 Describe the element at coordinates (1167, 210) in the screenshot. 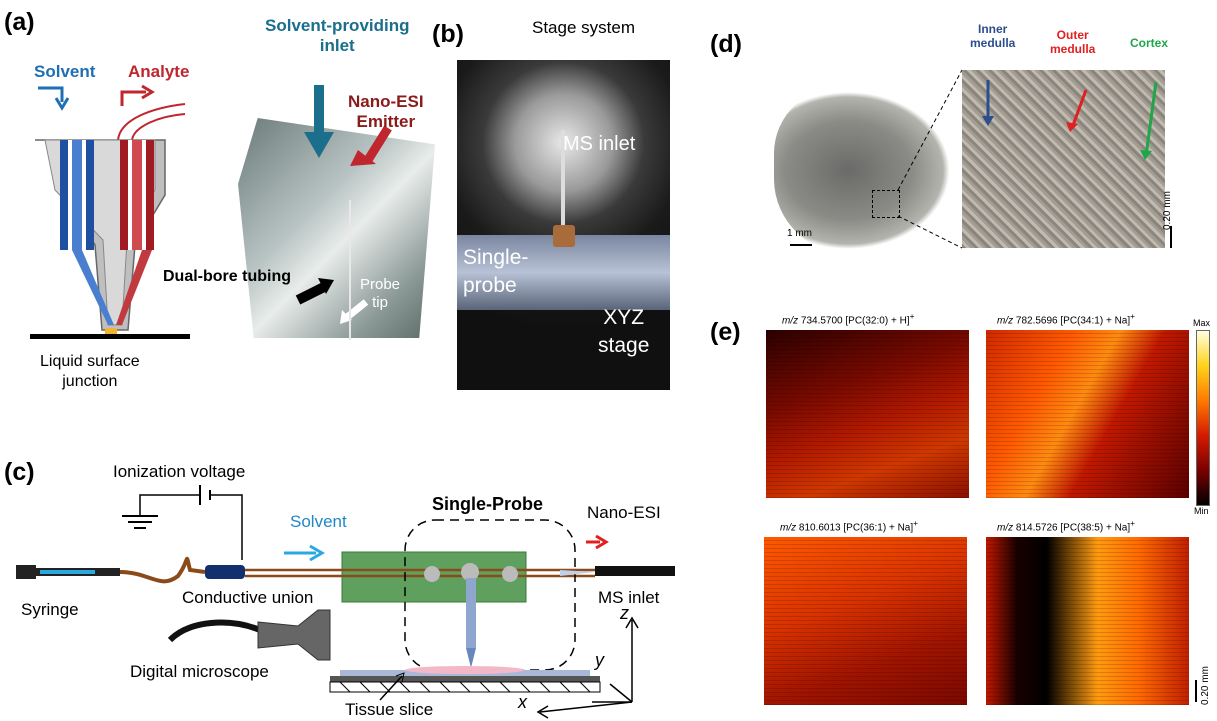

I see `scale-020-label-d: 0.20 mm` at that location.